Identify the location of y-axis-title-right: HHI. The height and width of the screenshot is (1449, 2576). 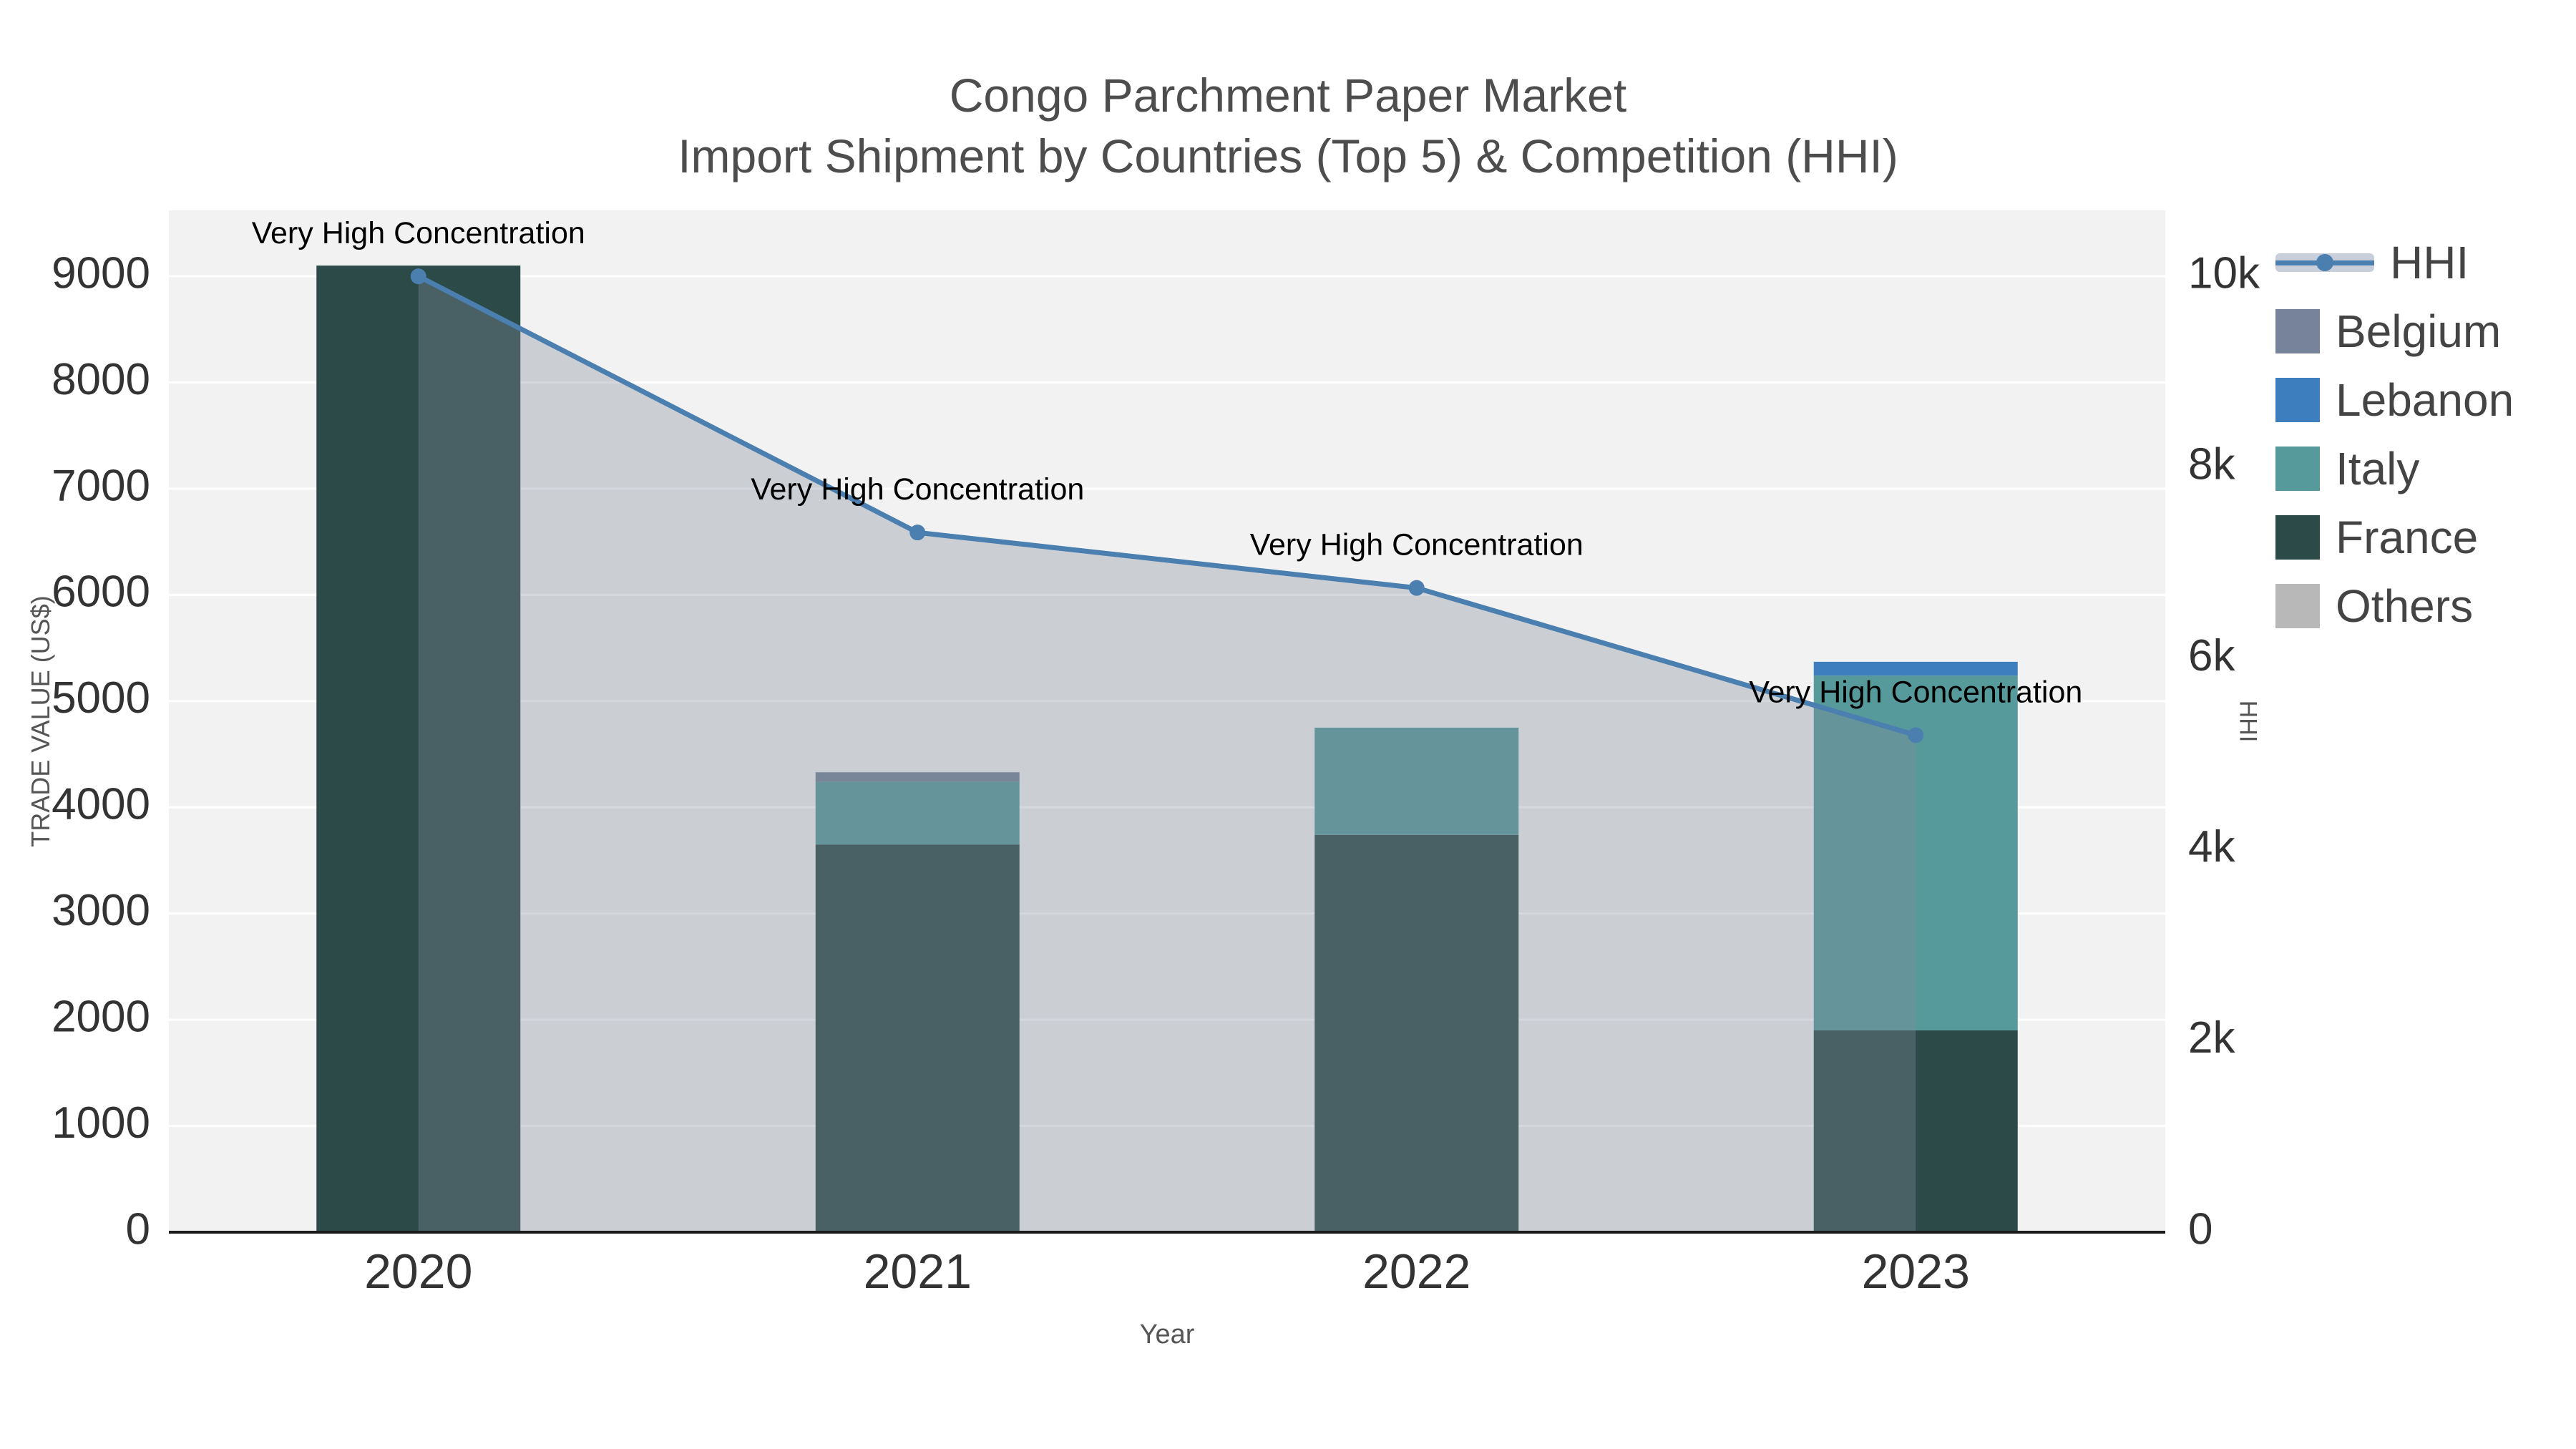
(2248, 721).